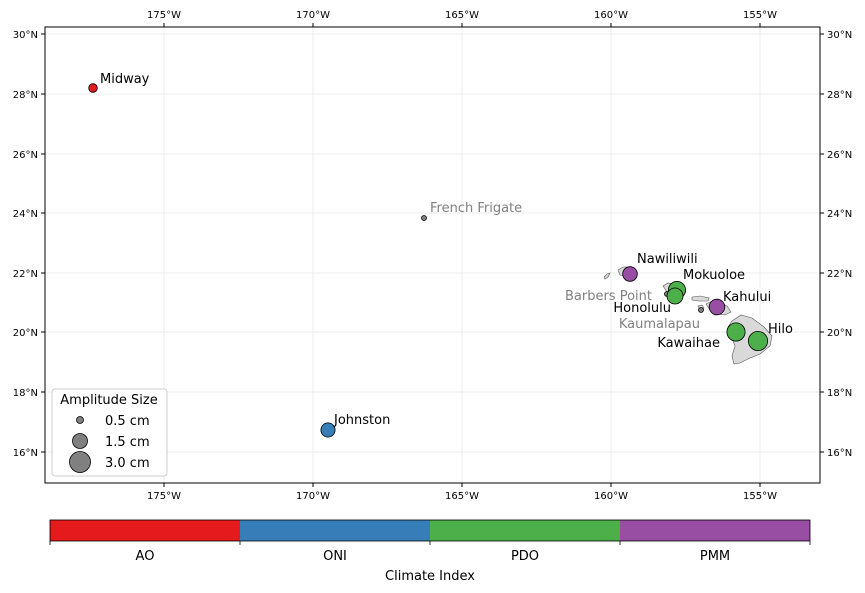 Image resolution: width=865 pixels, height=593 pixels. What do you see at coordinates (717, 307) in the screenshot?
I see `station-marker-kahului` at bounding box center [717, 307].